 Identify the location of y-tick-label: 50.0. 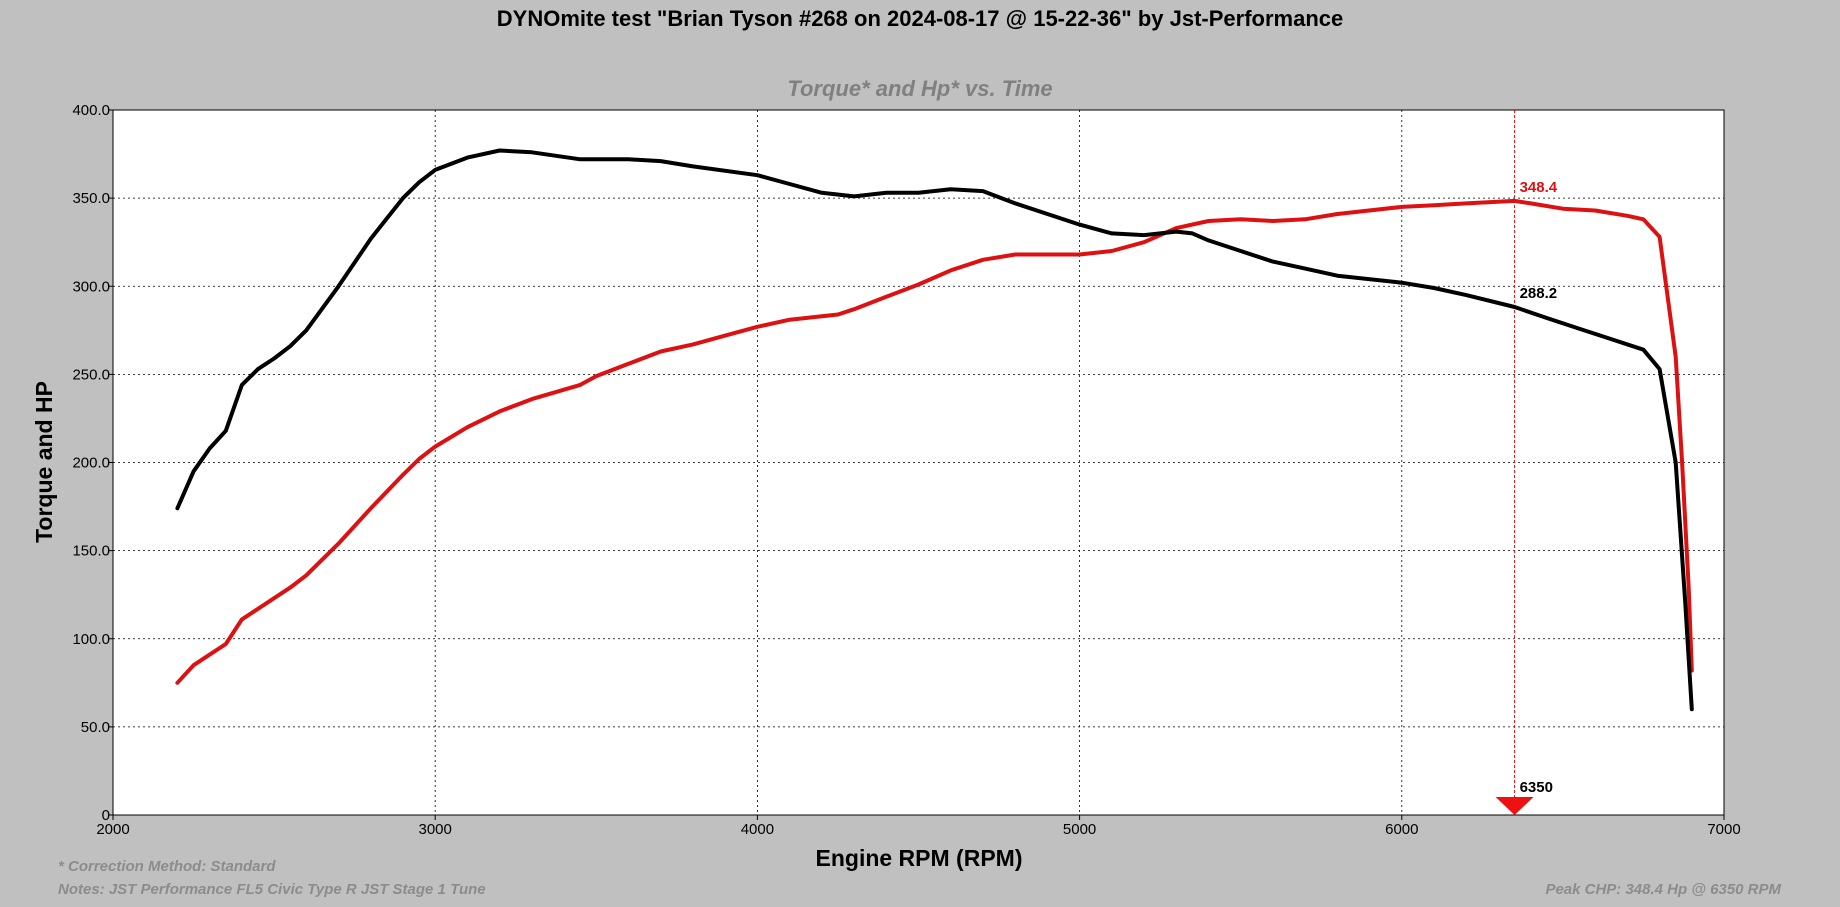
(95, 727).